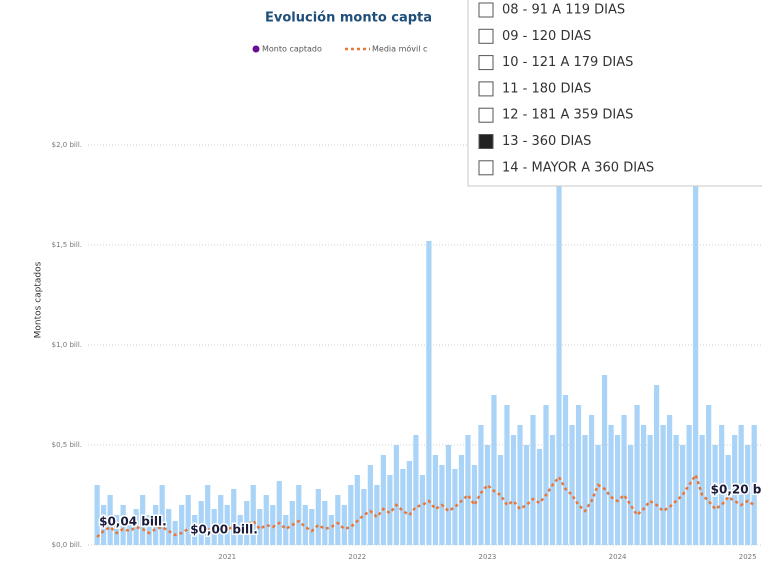 This screenshot has height=561, width=762. Describe the element at coordinates (736, 490) in the screenshot. I see `data-label: $0,20 bill.` at that location.